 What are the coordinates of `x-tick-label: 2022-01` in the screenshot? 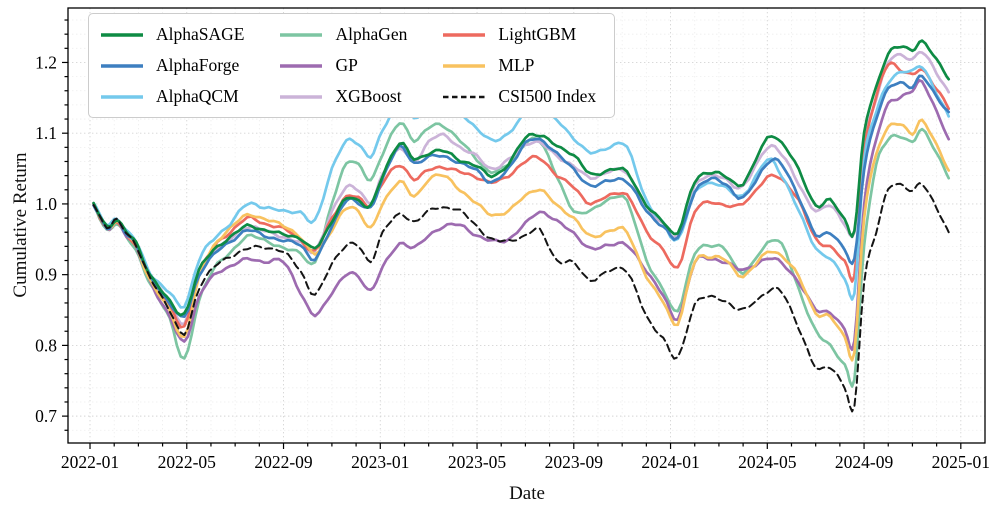 It's located at (90, 462).